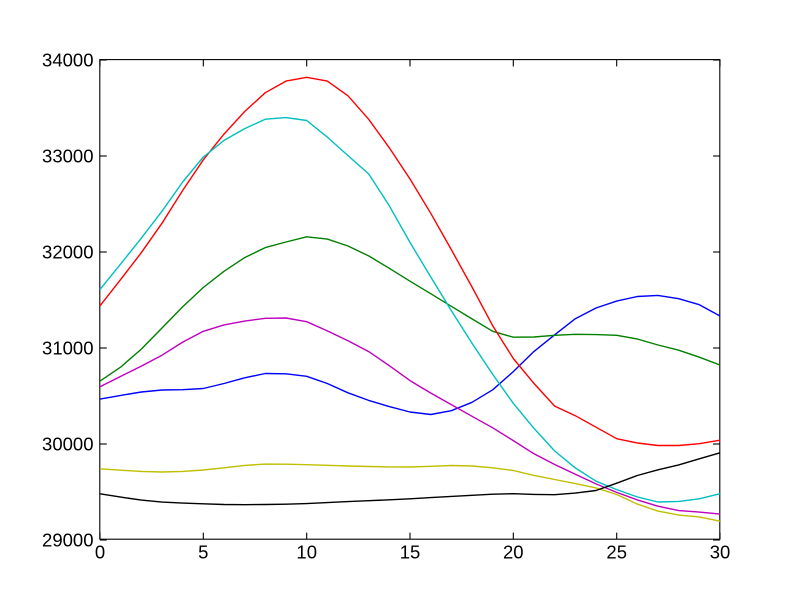 The height and width of the screenshot is (600, 800). I want to click on svg-text: 10, so click(306, 552).